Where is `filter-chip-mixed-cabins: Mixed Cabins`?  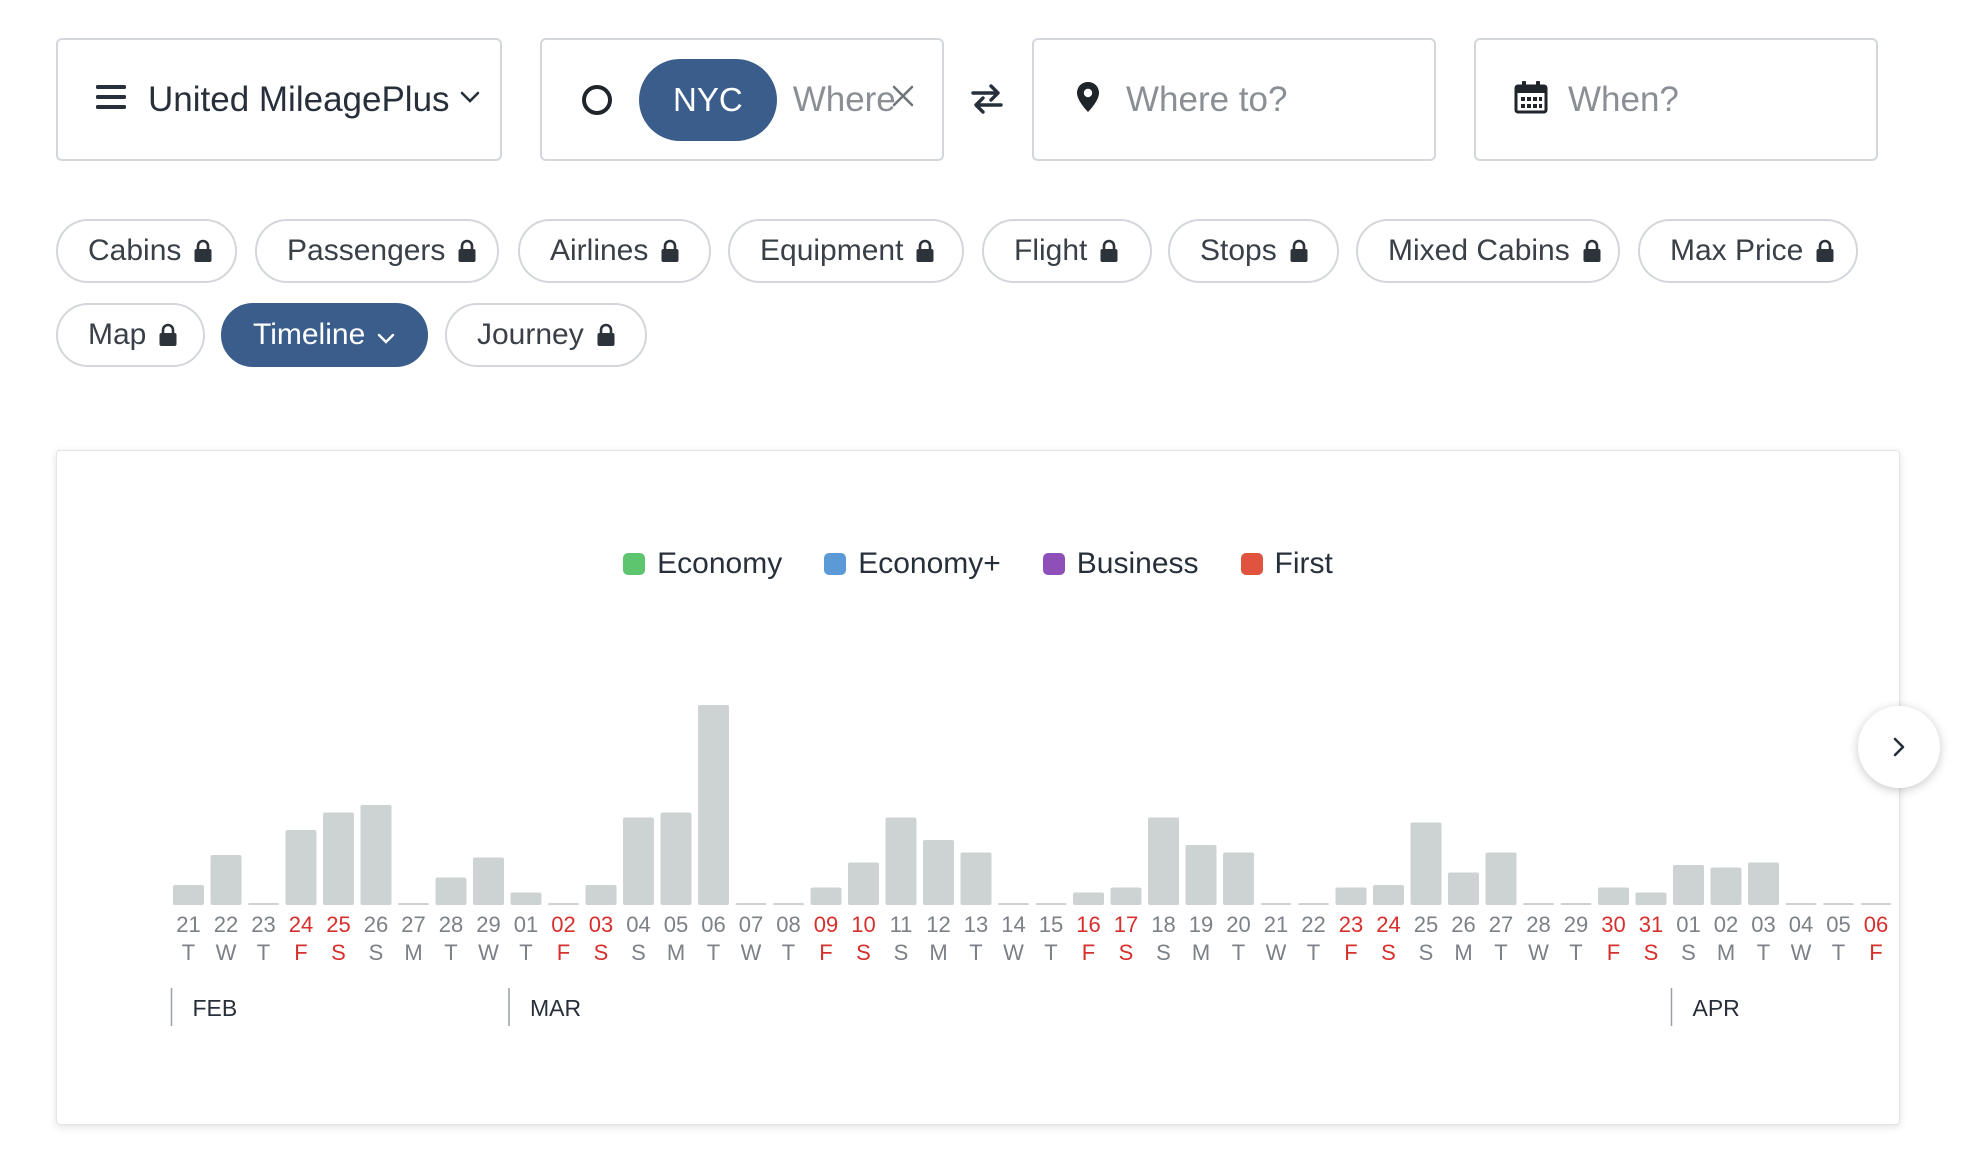 filter-chip-mixed-cabins: Mixed Cabins is located at coordinates (1488, 251).